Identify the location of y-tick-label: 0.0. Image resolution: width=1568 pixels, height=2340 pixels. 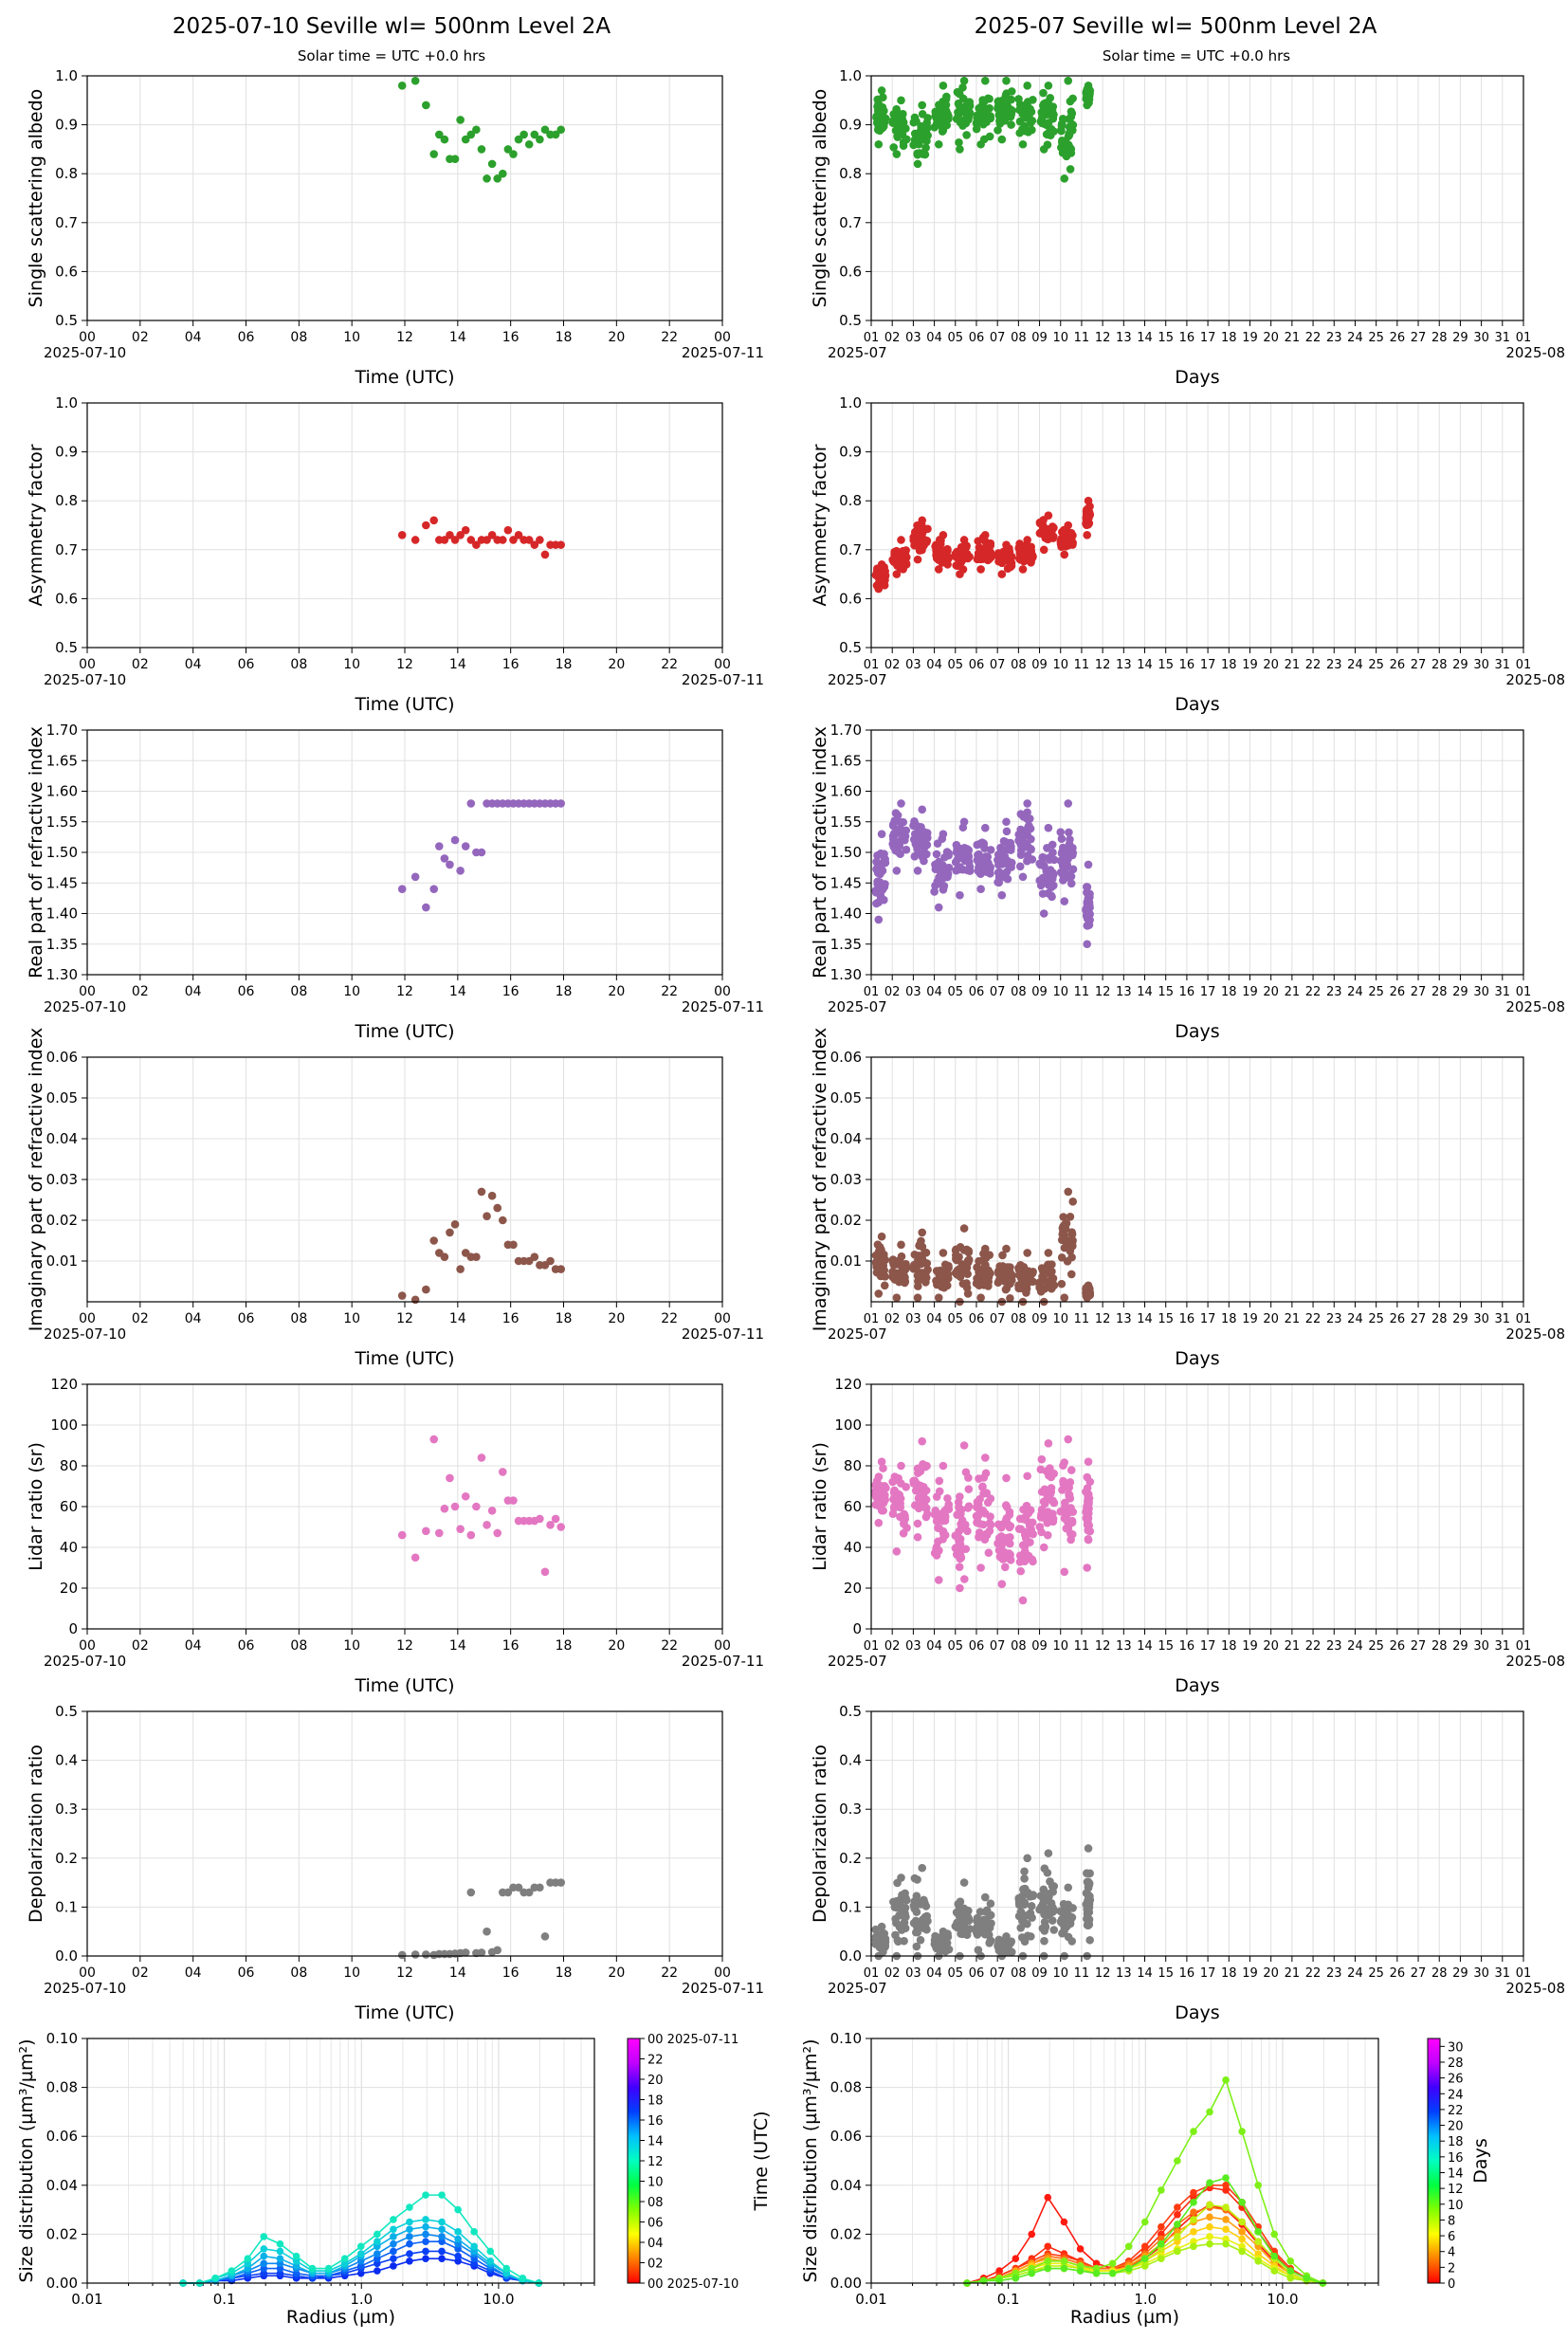
(850, 1956).